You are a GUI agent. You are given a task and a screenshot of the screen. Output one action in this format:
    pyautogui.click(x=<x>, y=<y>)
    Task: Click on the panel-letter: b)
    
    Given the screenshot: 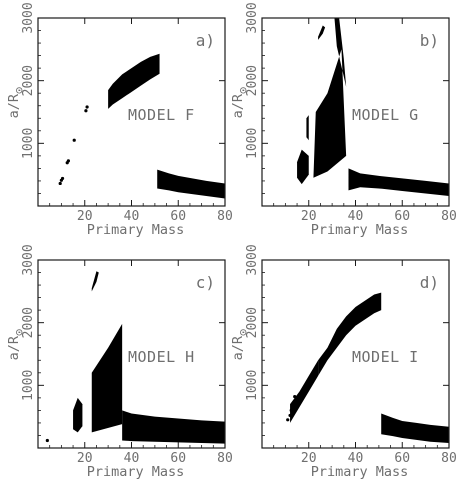 What is the action you would take?
    pyautogui.click(x=429, y=40)
    